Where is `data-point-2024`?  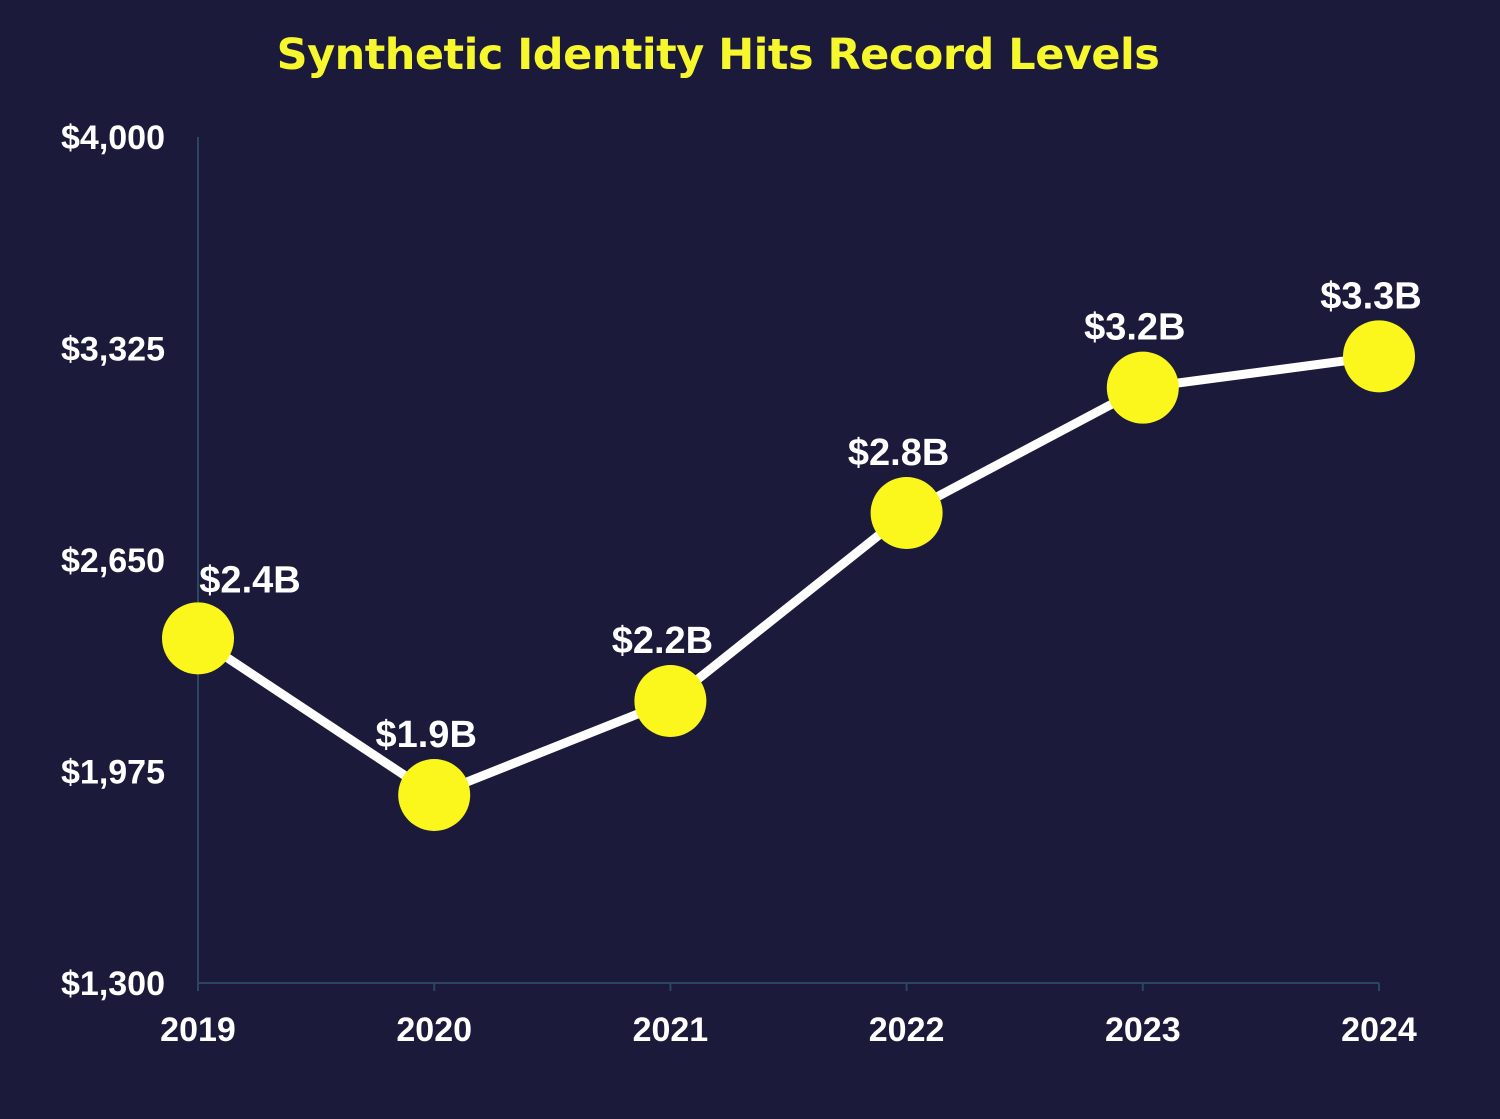 data-point-2024 is located at coordinates (1379, 356).